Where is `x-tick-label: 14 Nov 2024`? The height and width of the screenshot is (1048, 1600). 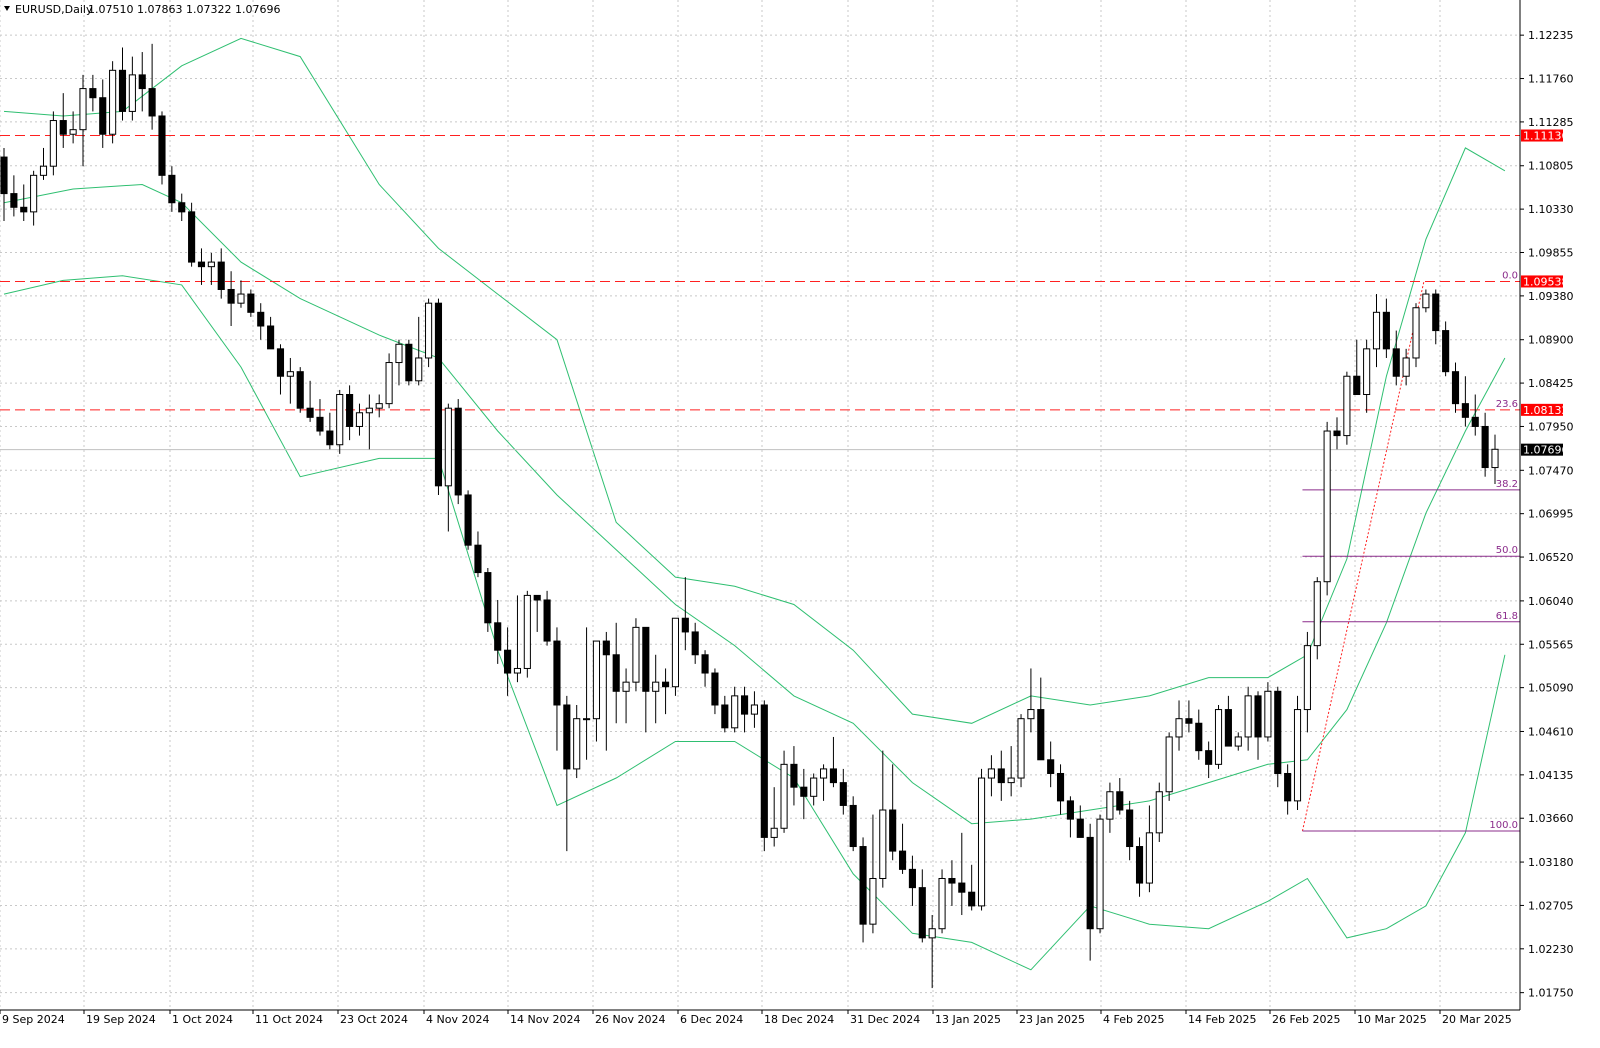
x-tick-label: 14 Nov 2024 is located at coordinates (545, 1019).